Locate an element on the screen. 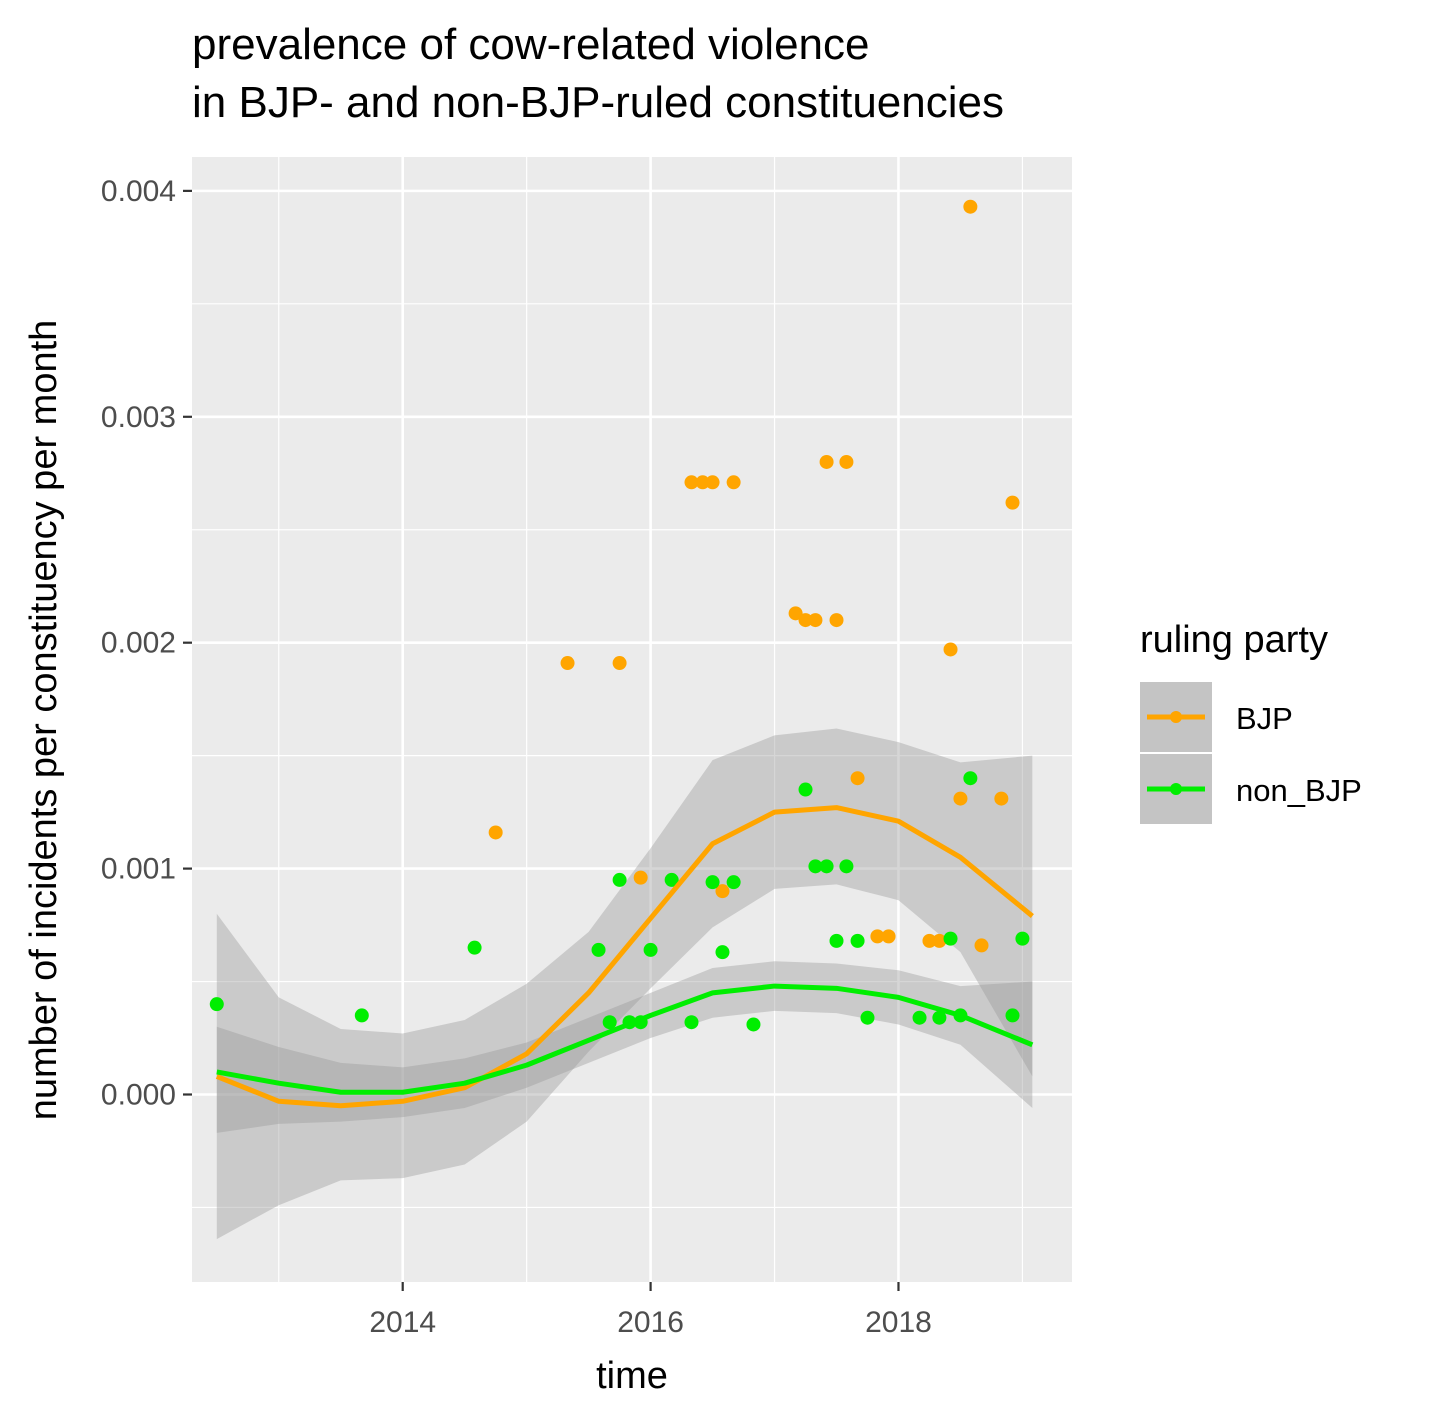 This screenshot has height=1421, width=1434. x-tick-label: 2016 is located at coordinates (650, 1322).